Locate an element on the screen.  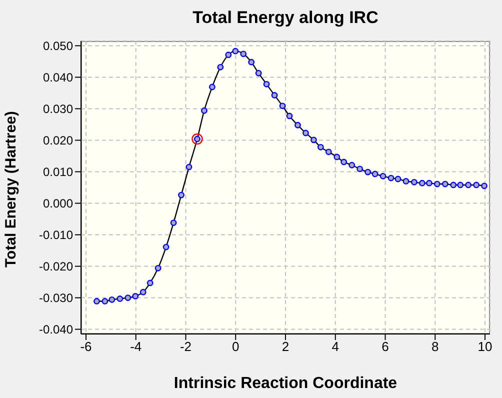
y-tick-label: -0.020 is located at coordinates (56, 267).